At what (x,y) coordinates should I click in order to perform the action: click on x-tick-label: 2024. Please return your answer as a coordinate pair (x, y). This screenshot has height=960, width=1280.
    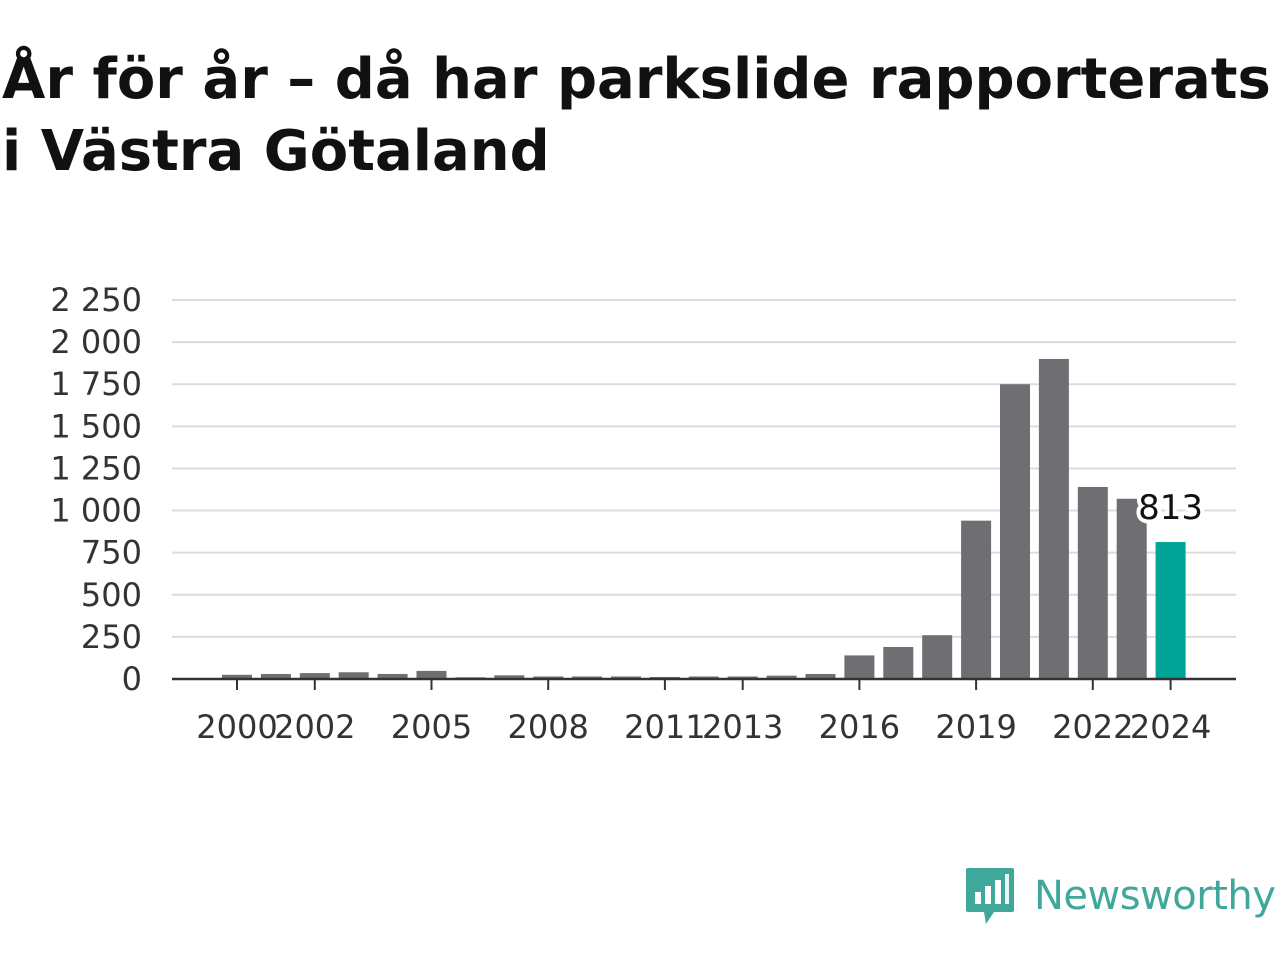
    Looking at the image, I should click on (1170, 727).